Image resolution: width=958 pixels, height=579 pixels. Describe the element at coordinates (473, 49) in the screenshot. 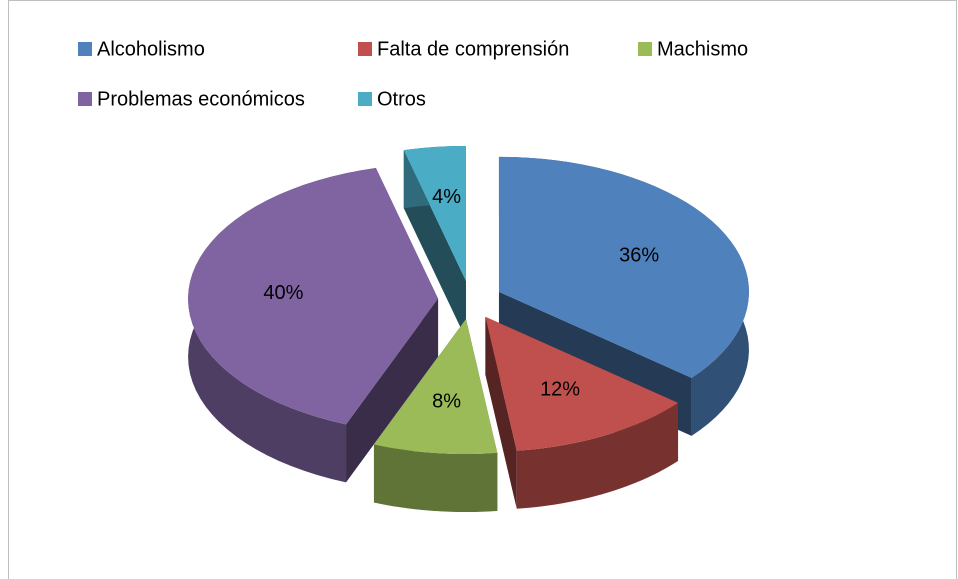

I see `legend-label: Falta de comprensión` at that location.